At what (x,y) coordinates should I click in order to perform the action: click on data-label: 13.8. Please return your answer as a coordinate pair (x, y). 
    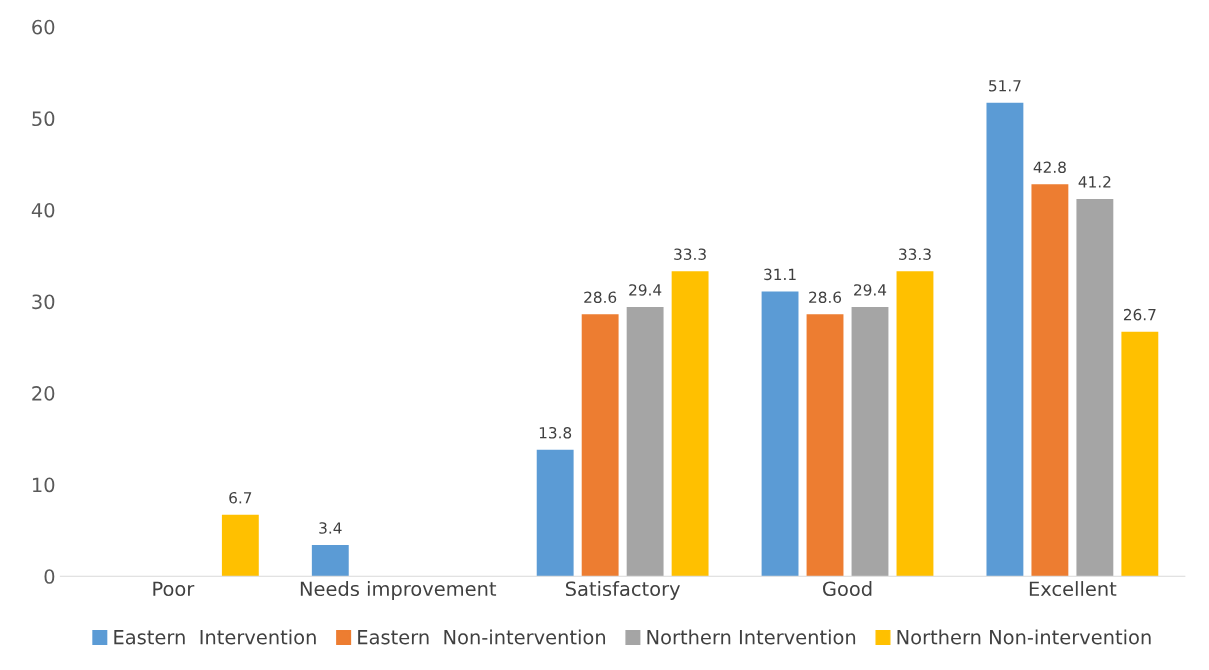
    Looking at the image, I should click on (555, 432).